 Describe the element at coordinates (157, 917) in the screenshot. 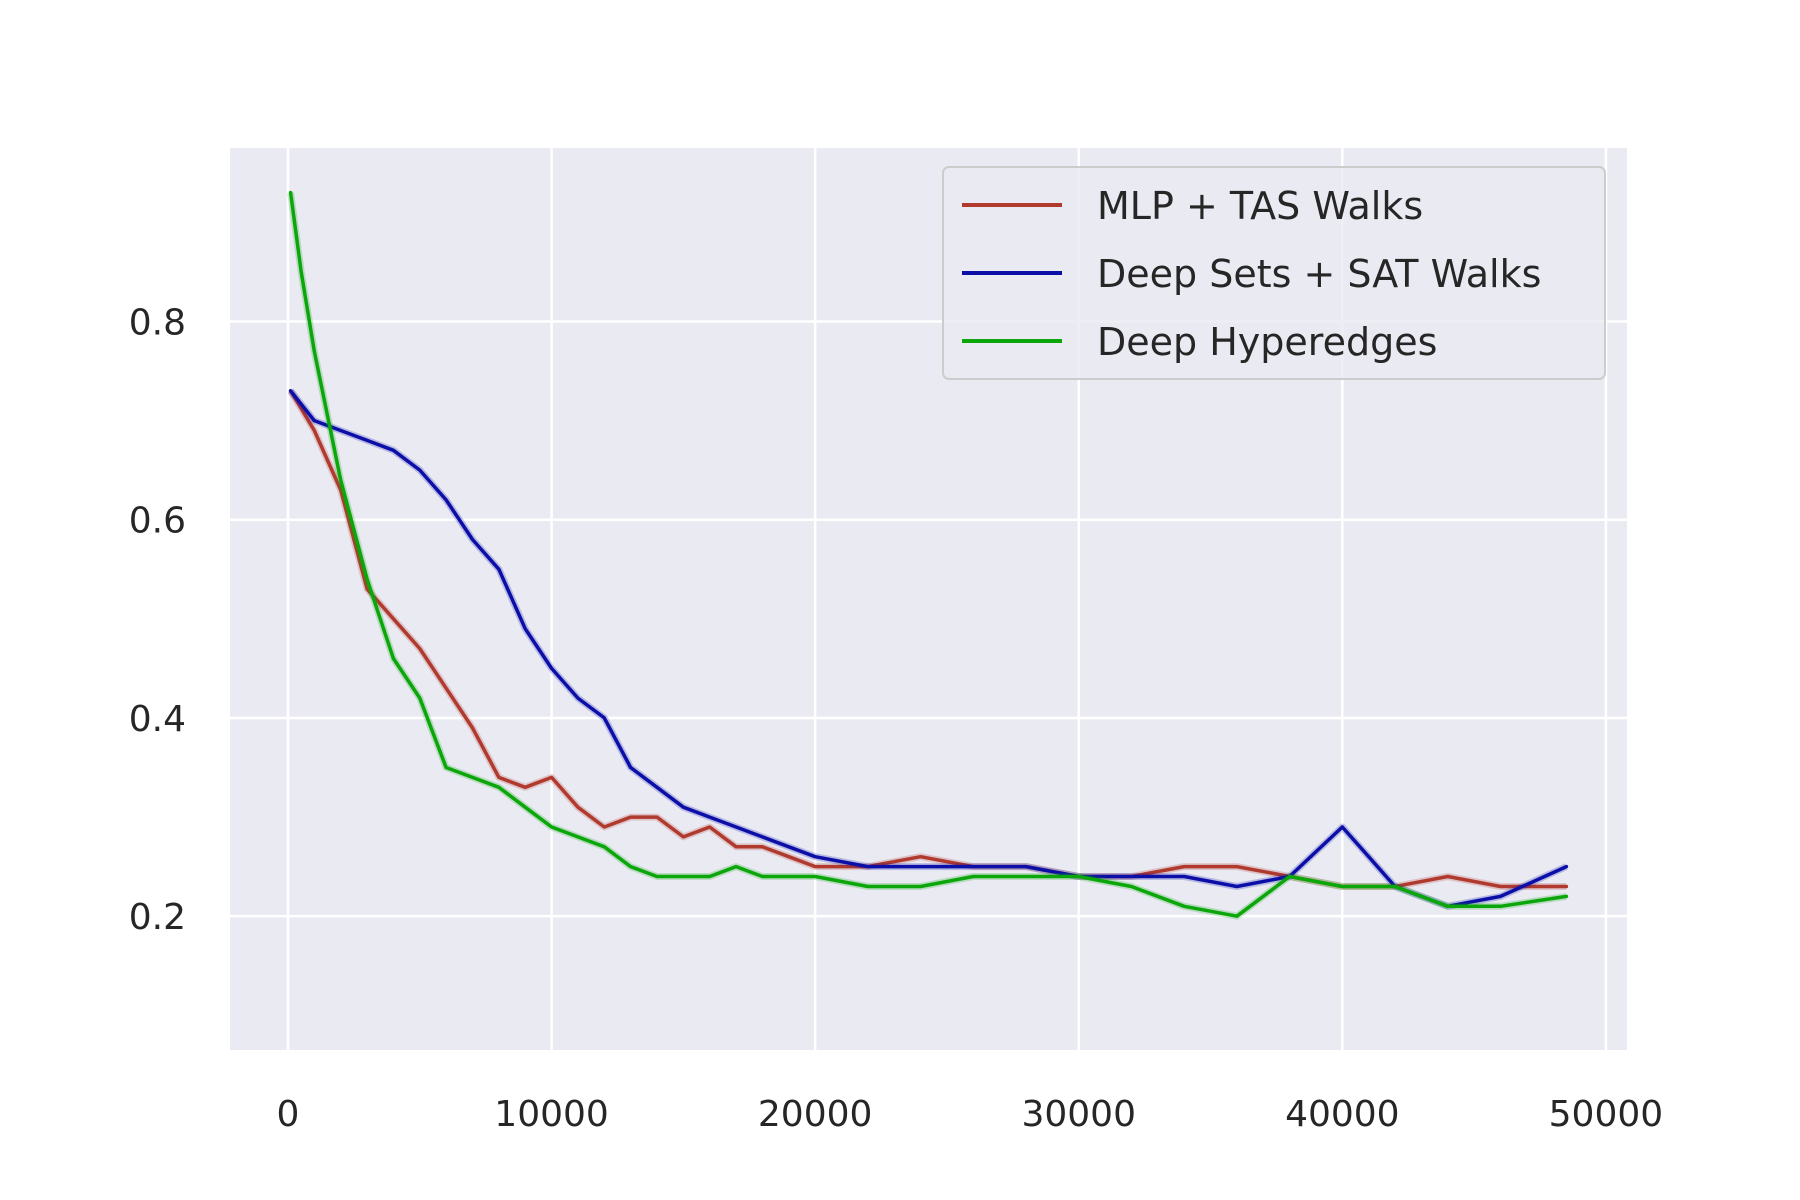

I see `y-tick-label: 0.2` at that location.